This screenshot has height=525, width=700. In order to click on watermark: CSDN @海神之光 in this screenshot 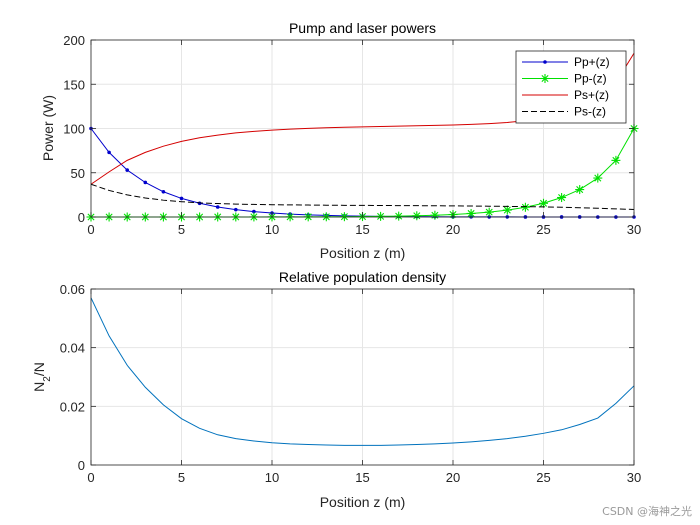, I will do `click(647, 511)`.